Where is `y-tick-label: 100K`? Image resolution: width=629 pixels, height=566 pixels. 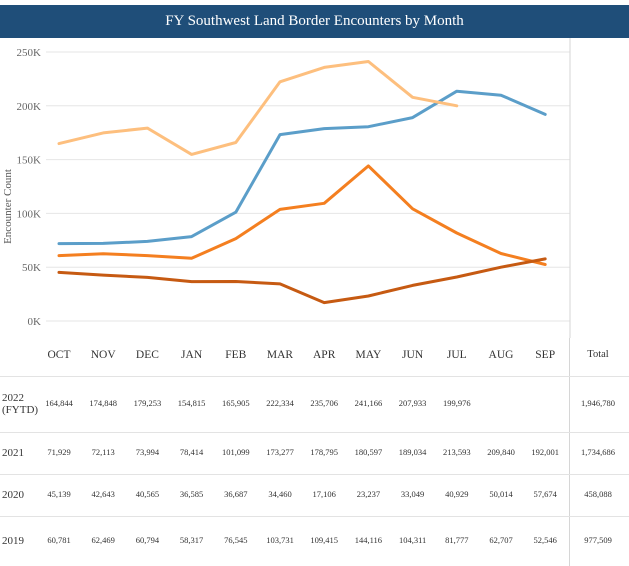 y-tick-label: 100K is located at coordinates (29, 214).